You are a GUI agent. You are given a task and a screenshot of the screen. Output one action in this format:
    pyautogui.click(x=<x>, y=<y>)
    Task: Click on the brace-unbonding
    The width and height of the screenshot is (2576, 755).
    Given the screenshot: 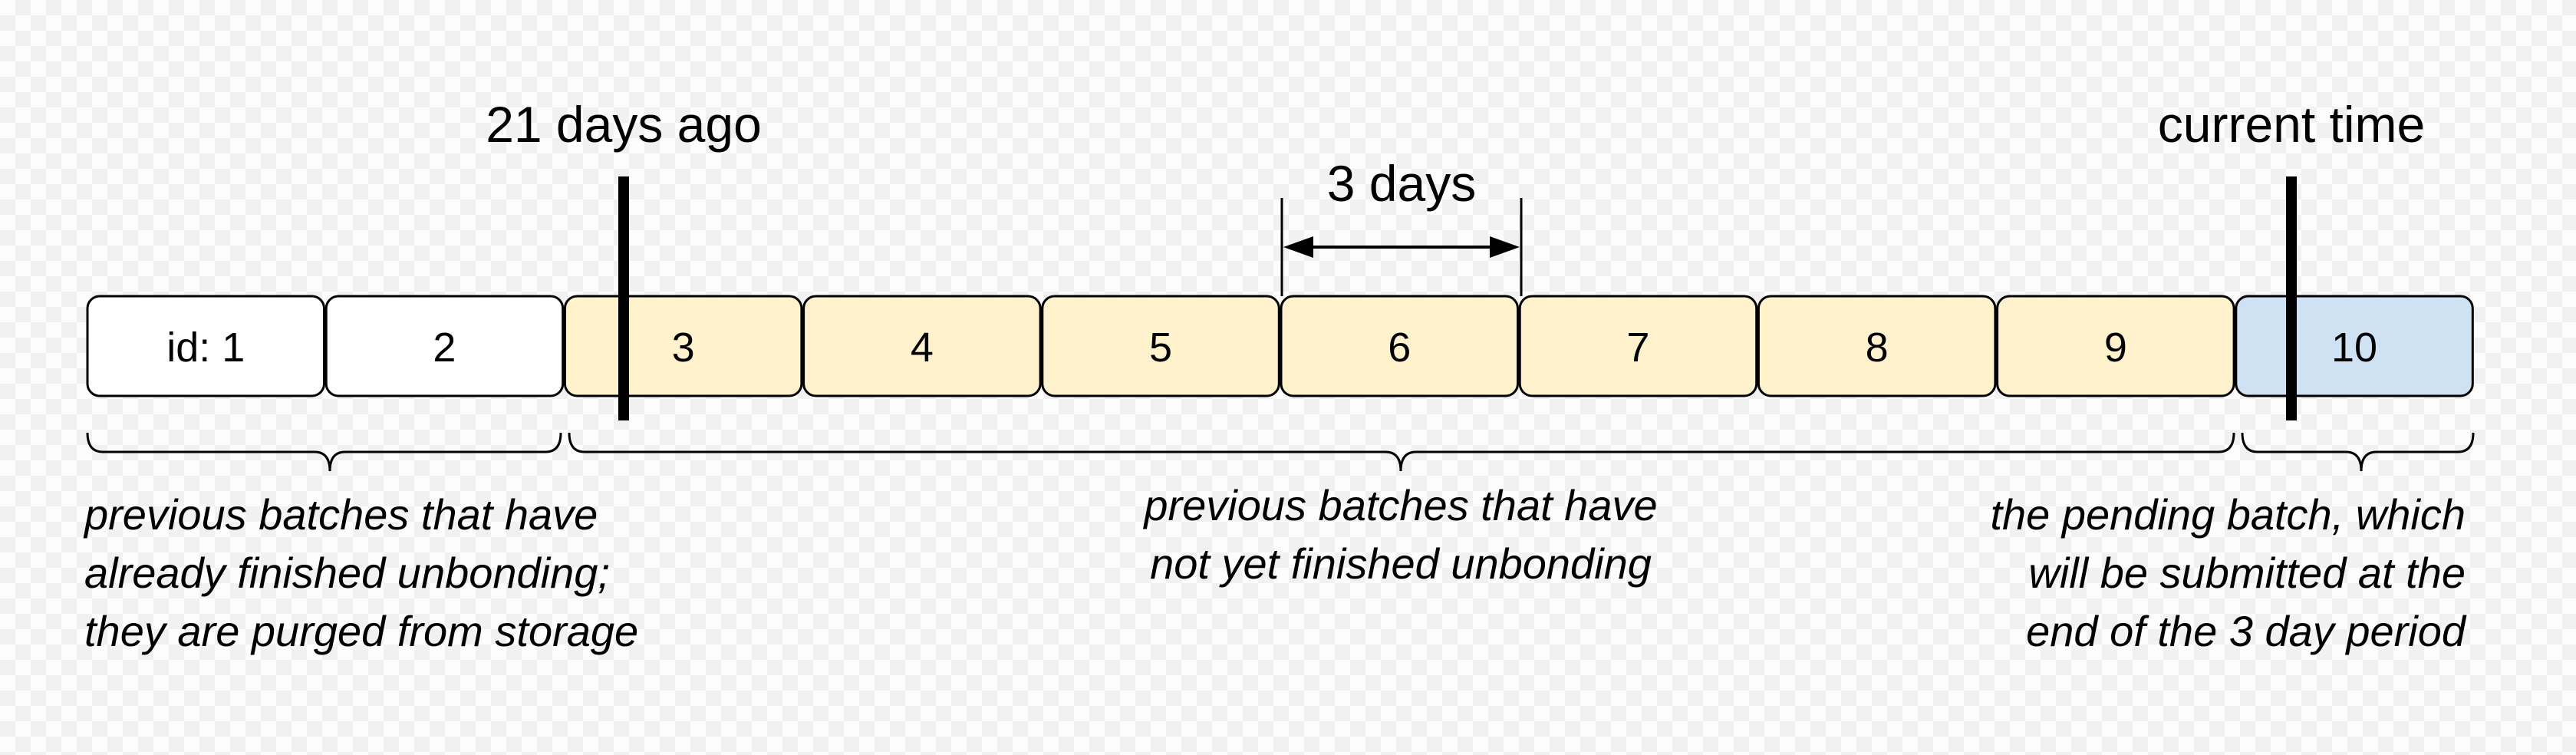 What is the action you would take?
    pyautogui.click(x=1401, y=452)
    